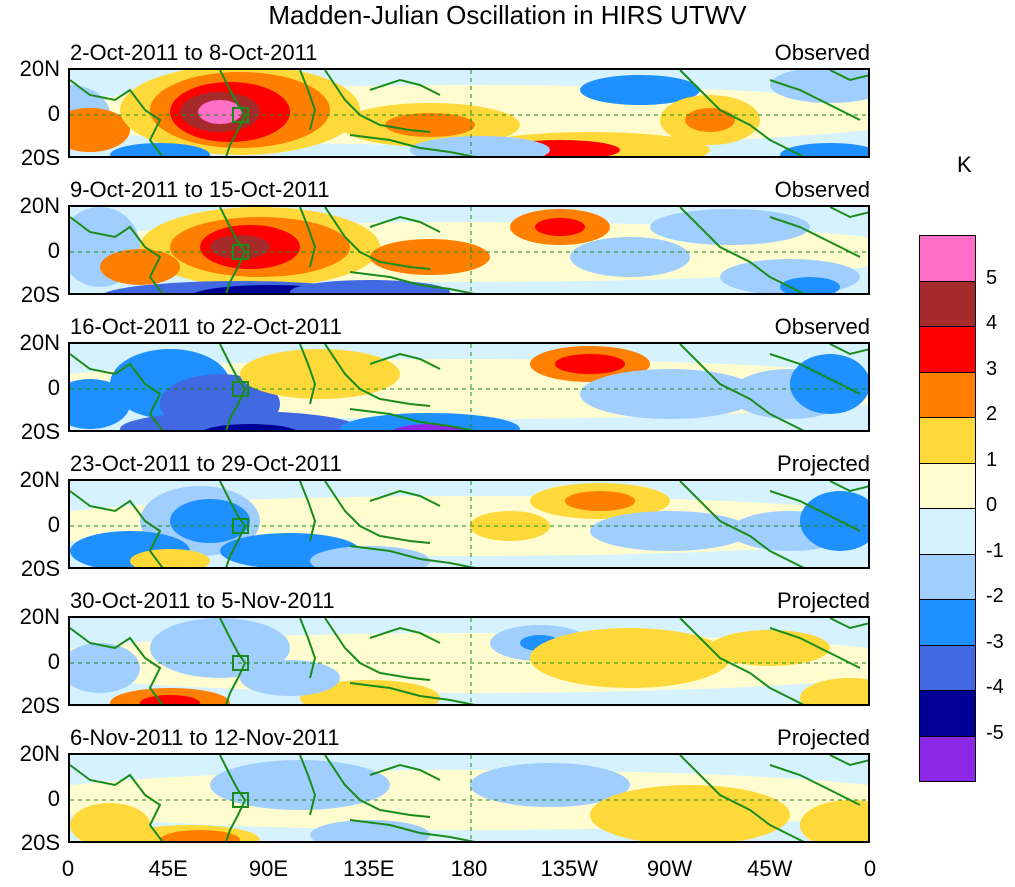 The width and height of the screenshot is (1015, 887). I want to click on colorbar-label: -5, so click(995, 732).